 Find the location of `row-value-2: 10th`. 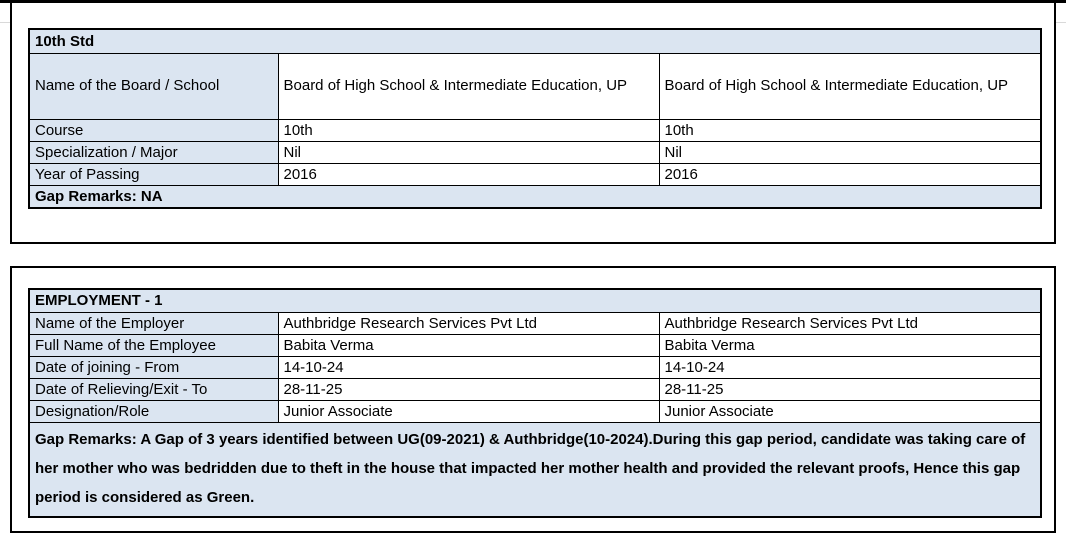

row-value-2: 10th is located at coordinates (850, 130).